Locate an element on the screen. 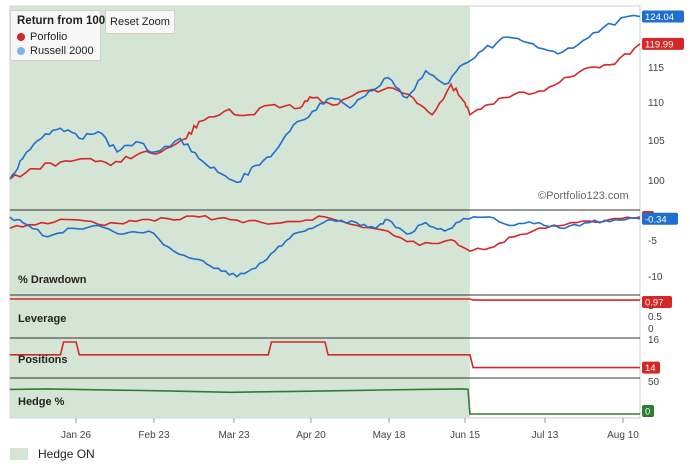 This screenshot has height=467, width=690. legend-portfolio-swatch is located at coordinates (21, 37).